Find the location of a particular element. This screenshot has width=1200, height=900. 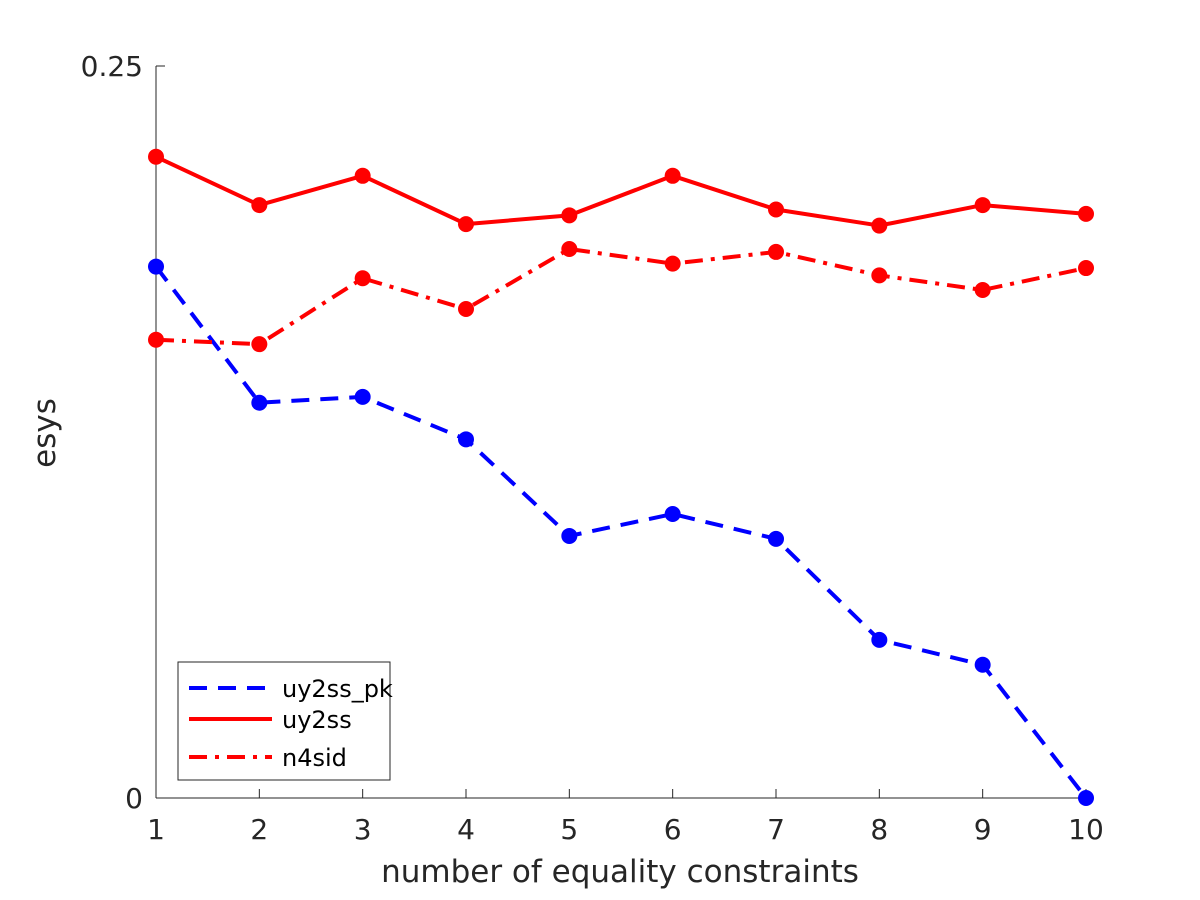

x-tick-label: 10 is located at coordinates (1086, 829).